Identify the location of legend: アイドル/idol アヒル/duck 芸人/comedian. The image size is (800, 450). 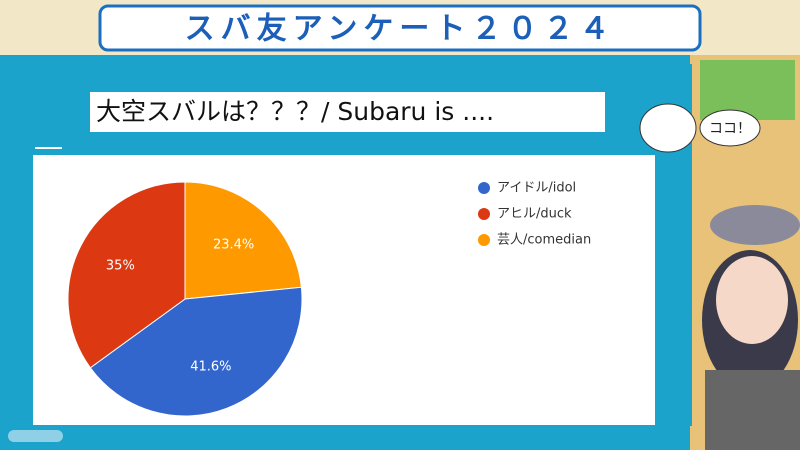
(534, 214).